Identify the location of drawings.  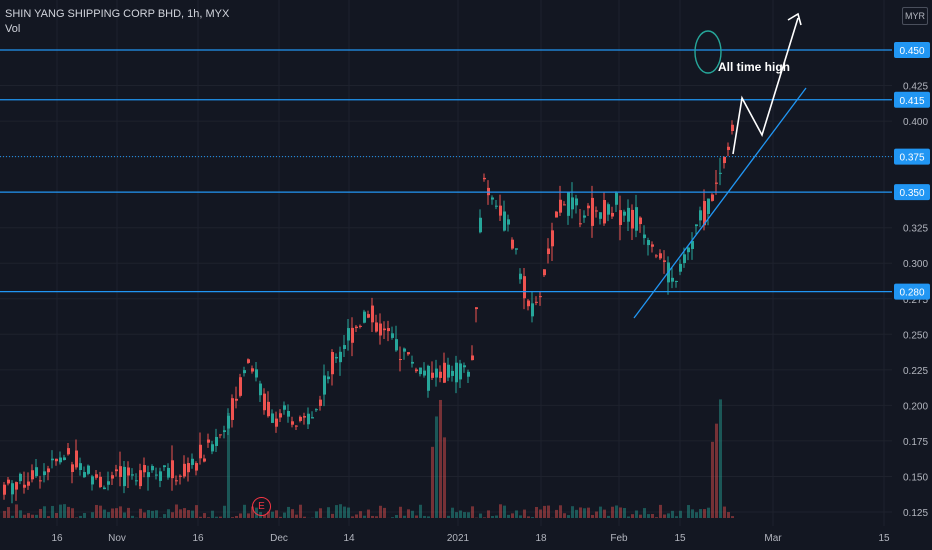
(720, 165).